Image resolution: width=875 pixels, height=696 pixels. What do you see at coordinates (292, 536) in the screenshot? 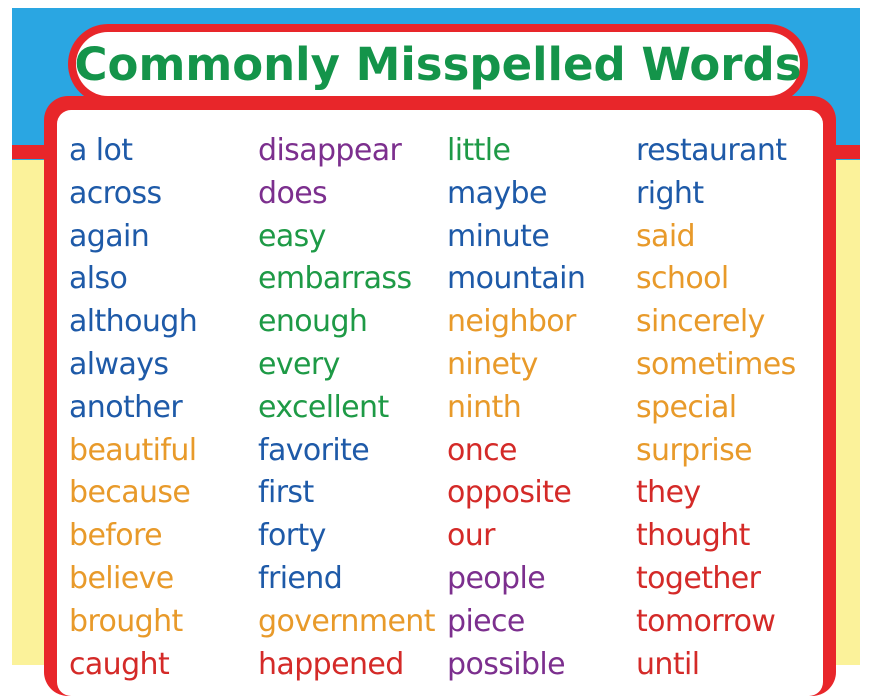
I see `word-item: forty` at bounding box center [292, 536].